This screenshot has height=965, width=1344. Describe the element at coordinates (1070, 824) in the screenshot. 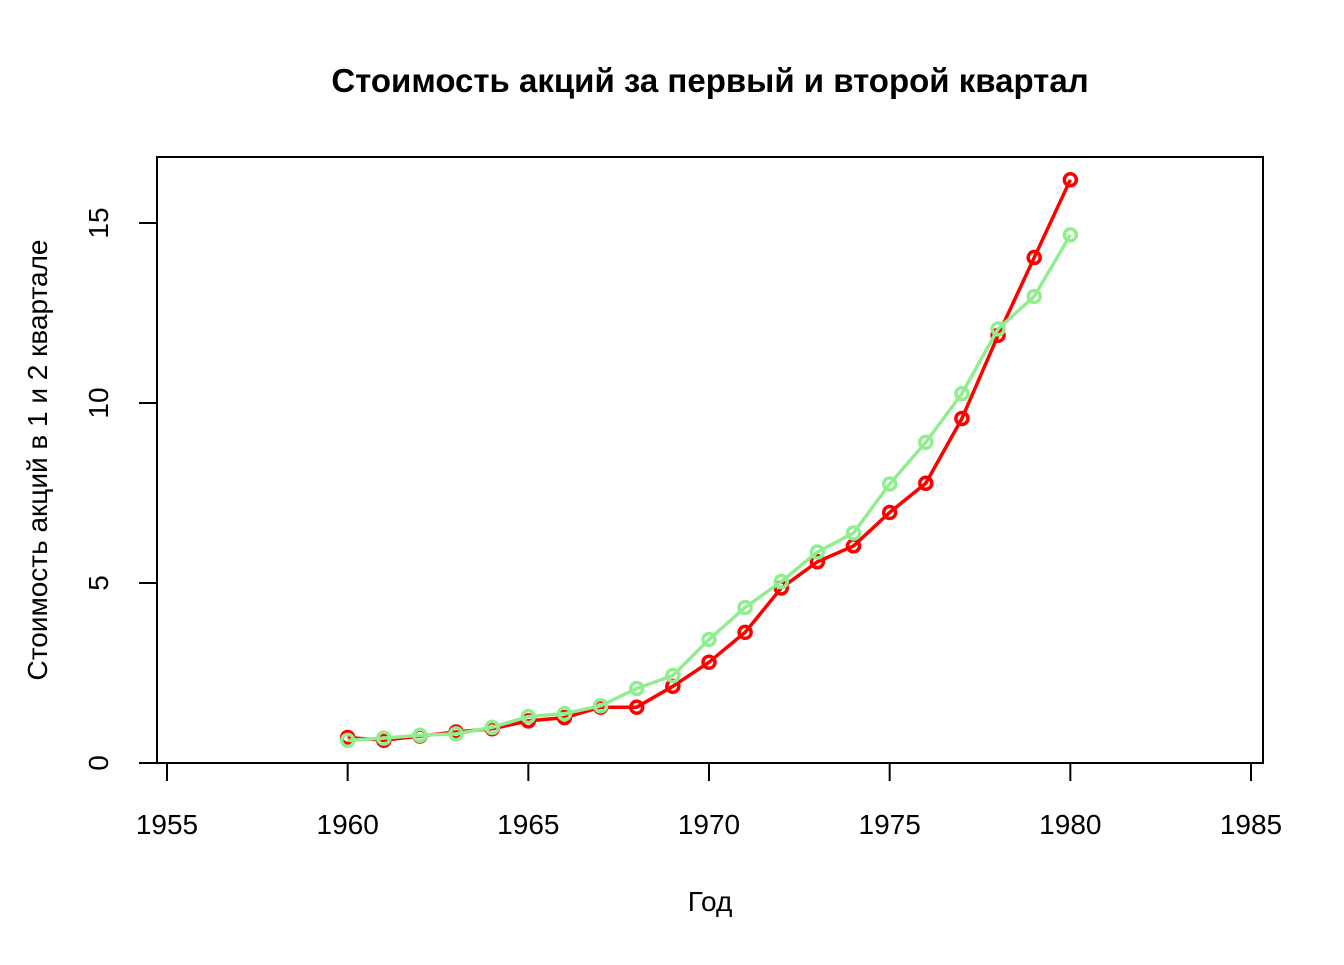

I see `x-tick-label: 1980` at that location.